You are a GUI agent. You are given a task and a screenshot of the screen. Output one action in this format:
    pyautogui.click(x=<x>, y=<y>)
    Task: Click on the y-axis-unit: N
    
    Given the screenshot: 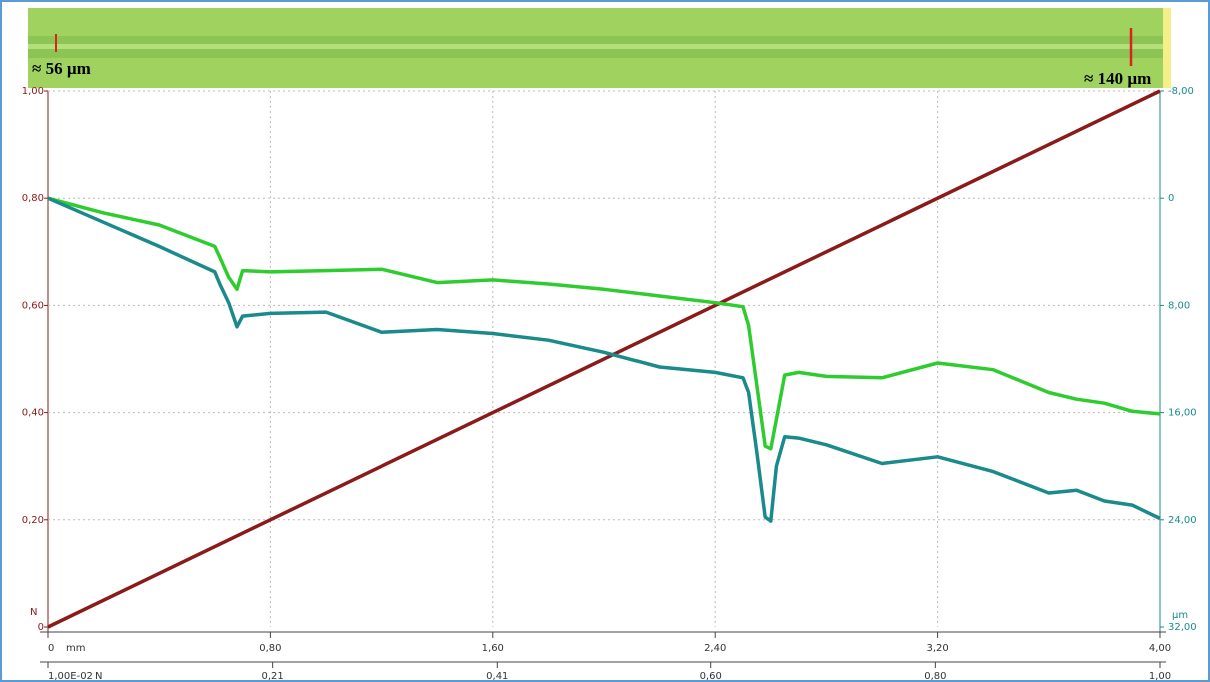 What is the action you would take?
    pyautogui.click(x=33, y=612)
    